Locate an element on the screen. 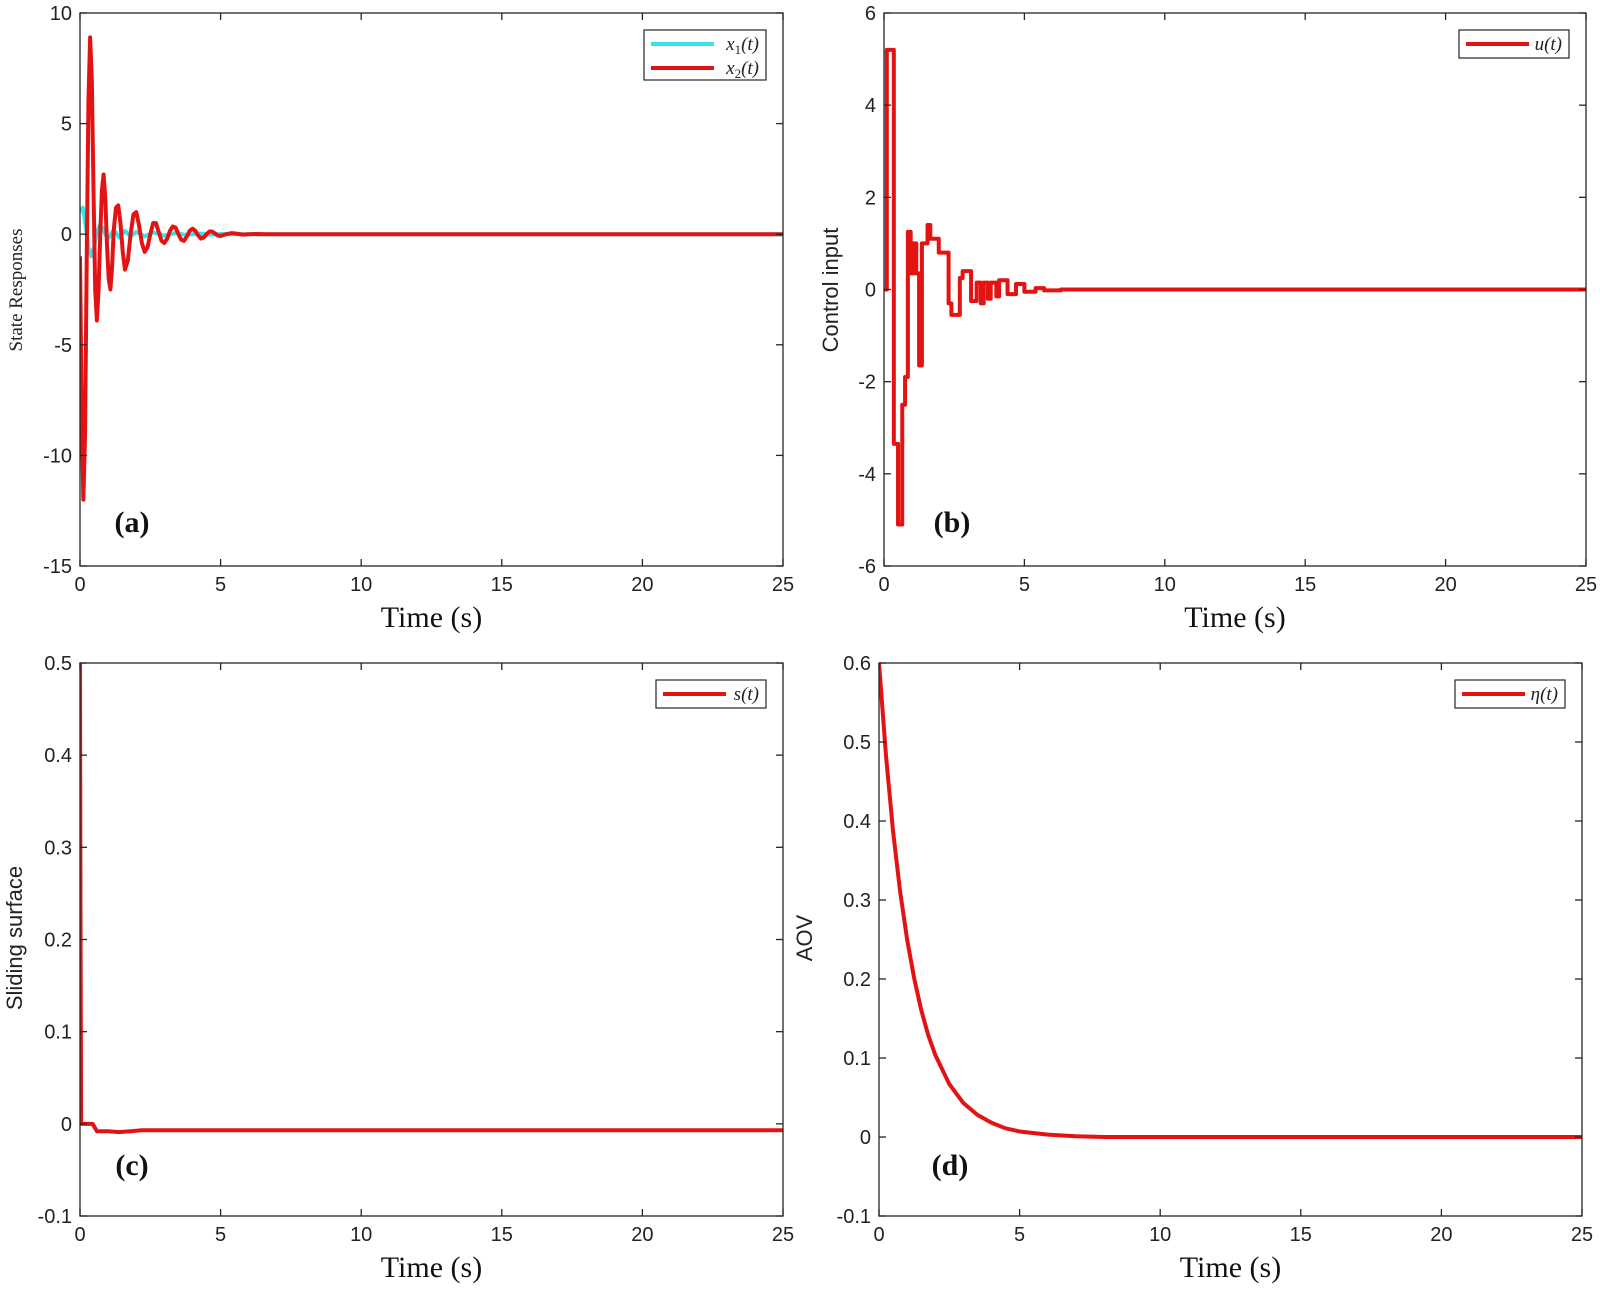 Image resolution: width=1600 pixels, height=1293 pixels. legend-entry: s(t) is located at coordinates (746, 694).